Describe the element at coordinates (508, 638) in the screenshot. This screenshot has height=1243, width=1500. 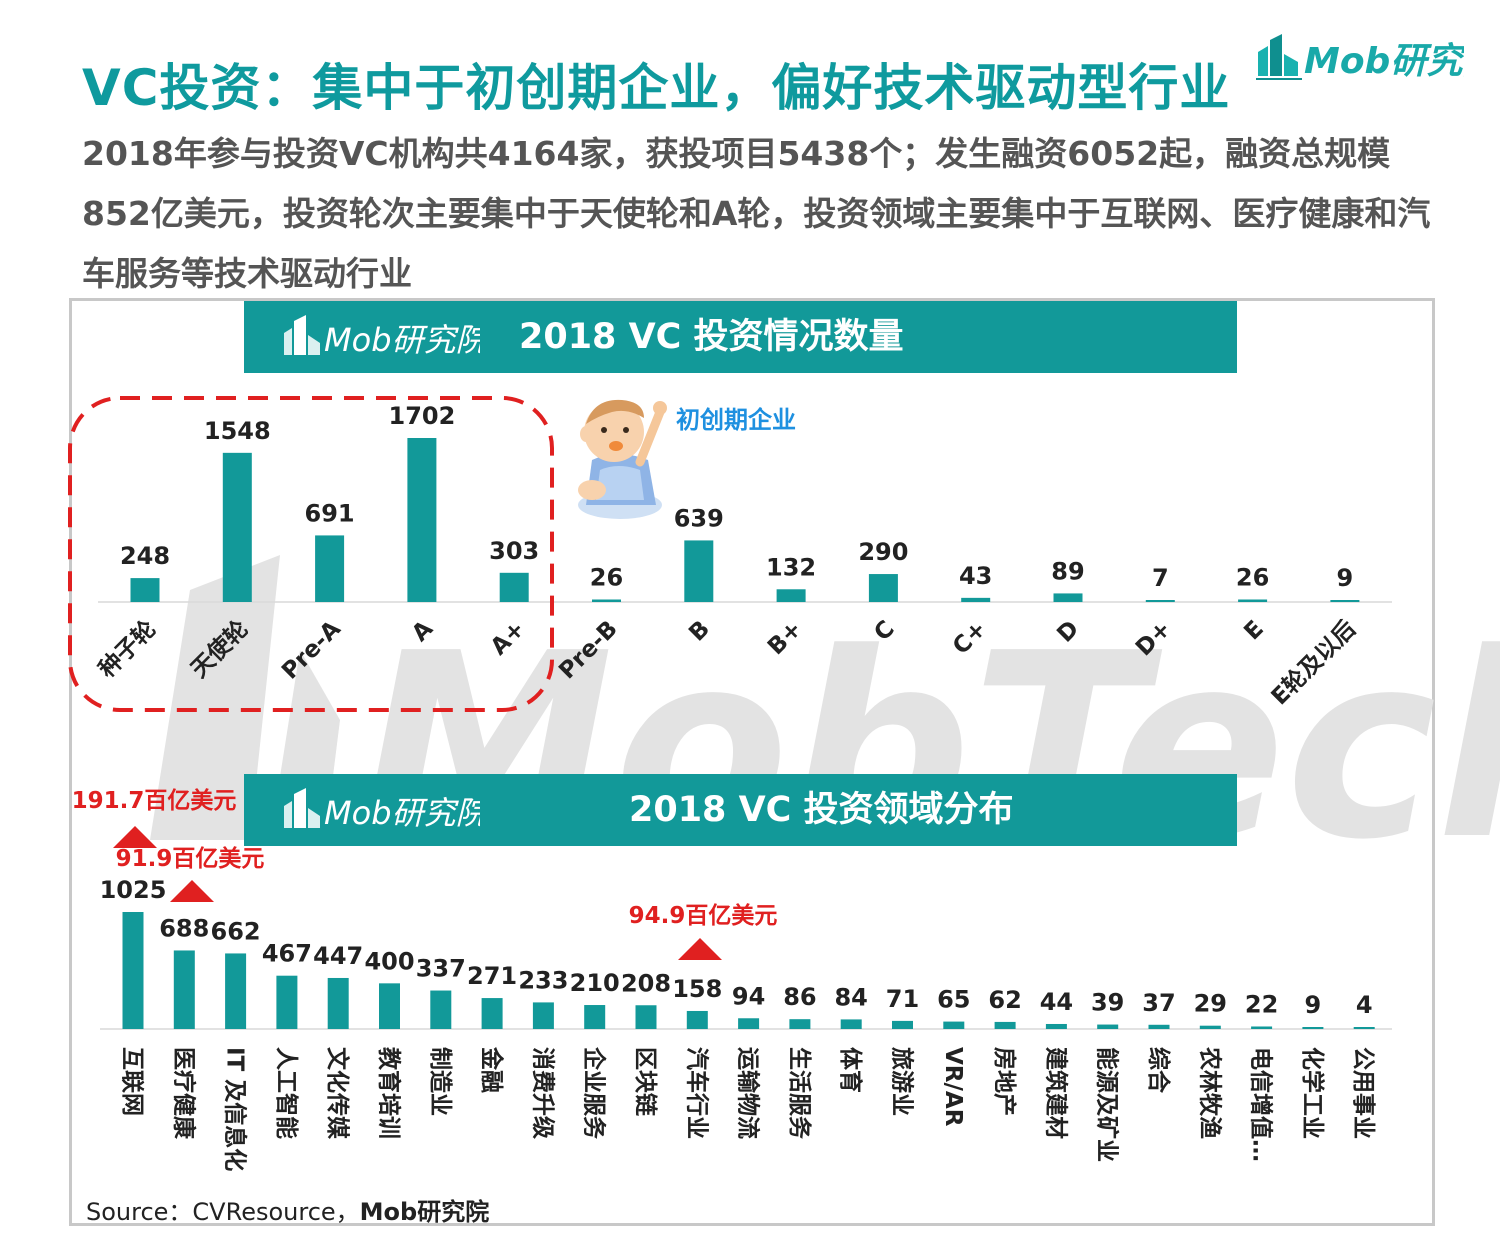
I see `chart1-category-label: A+` at that location.